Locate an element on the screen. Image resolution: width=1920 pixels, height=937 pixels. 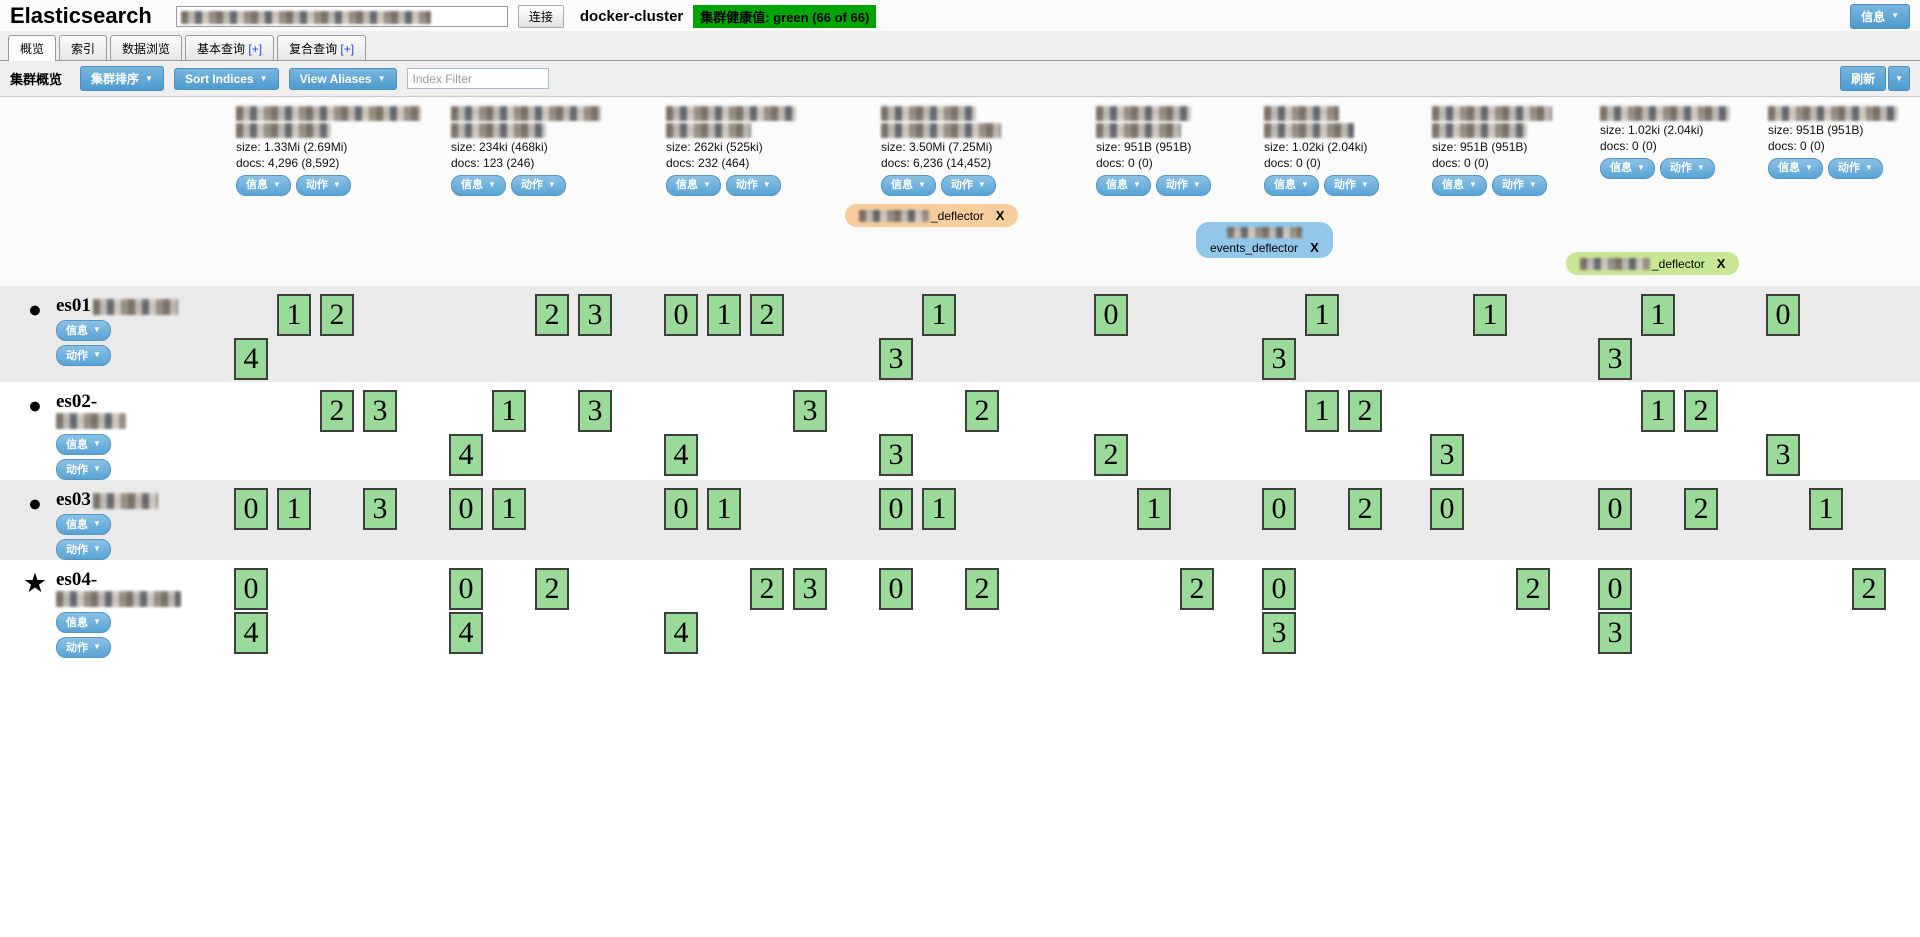
sort-indices-button: Sort Indices ▼ is located at coordinates (226, 78).